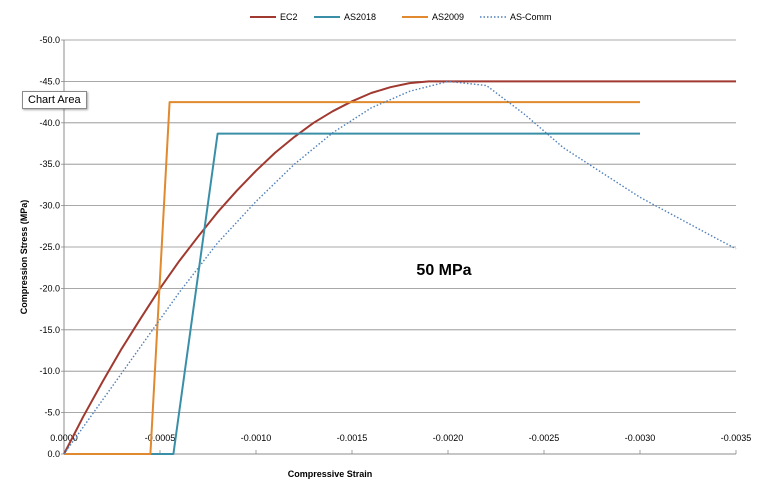  I want to click on x-axis-title: Compressive Strain, so click(330, 474).